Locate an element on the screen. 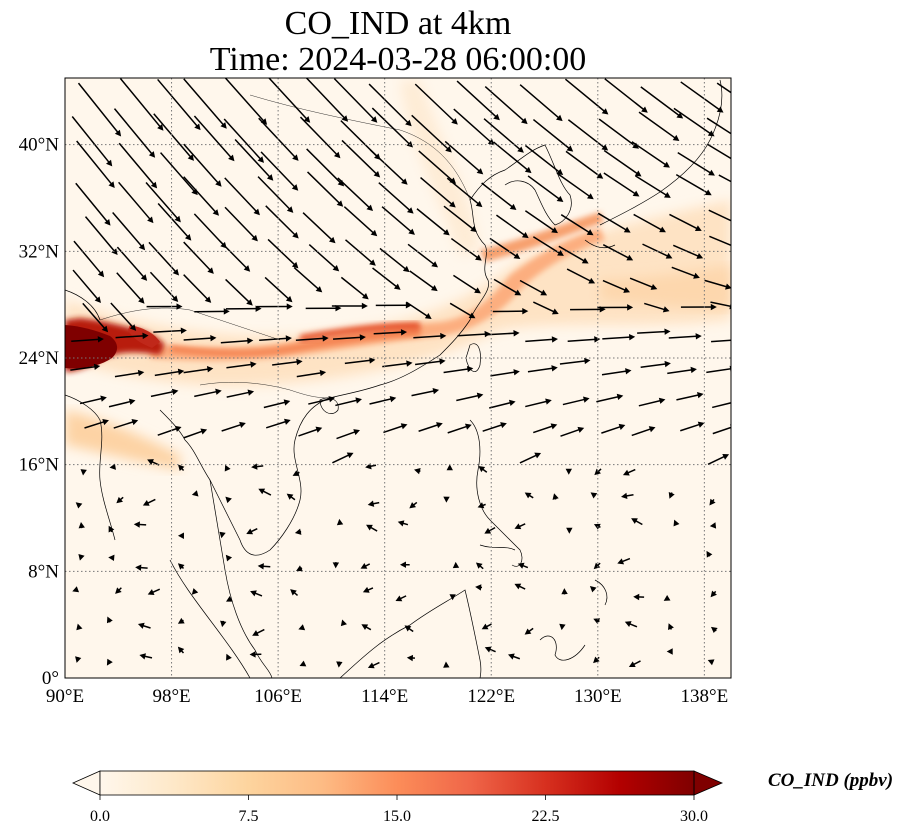 This screenshot has height=836, width=915. lon-tick-label: 138°E is located at coordinates (705, 696).